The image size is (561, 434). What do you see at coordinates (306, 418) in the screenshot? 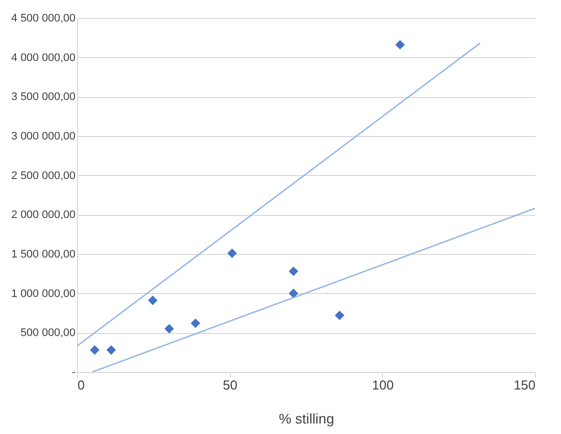
I see `x-axis-title: % stilling` at bounding box center [306, 418].